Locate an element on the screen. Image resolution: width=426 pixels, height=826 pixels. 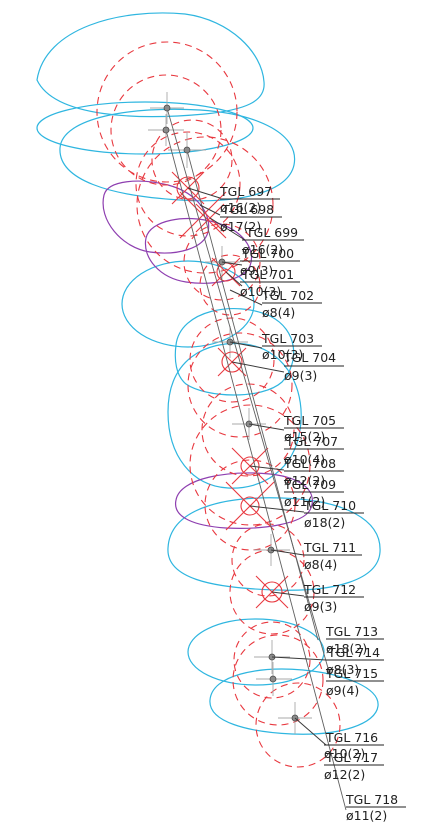
tree-label-dim: ø15(2) is located at coordinates (304, 436).